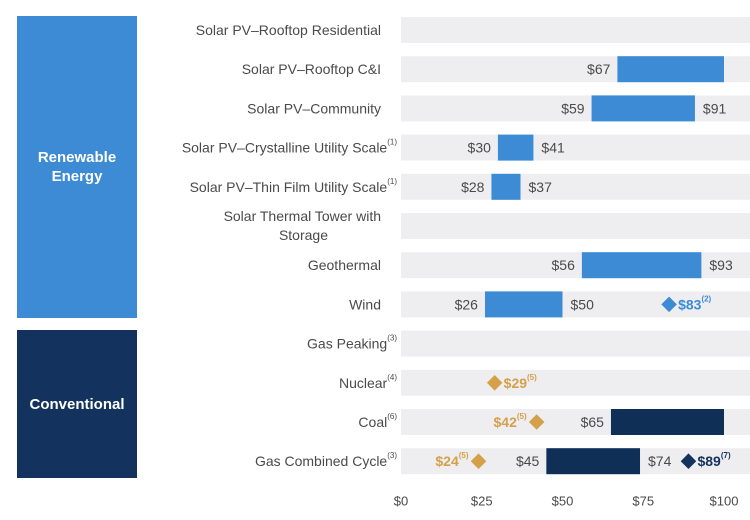 Image resolution: width=750 pixels, height=520 pixels. Describe the element at coordinates (573, 108) in the screenshot. I see `range-low-label: $59` at that location.